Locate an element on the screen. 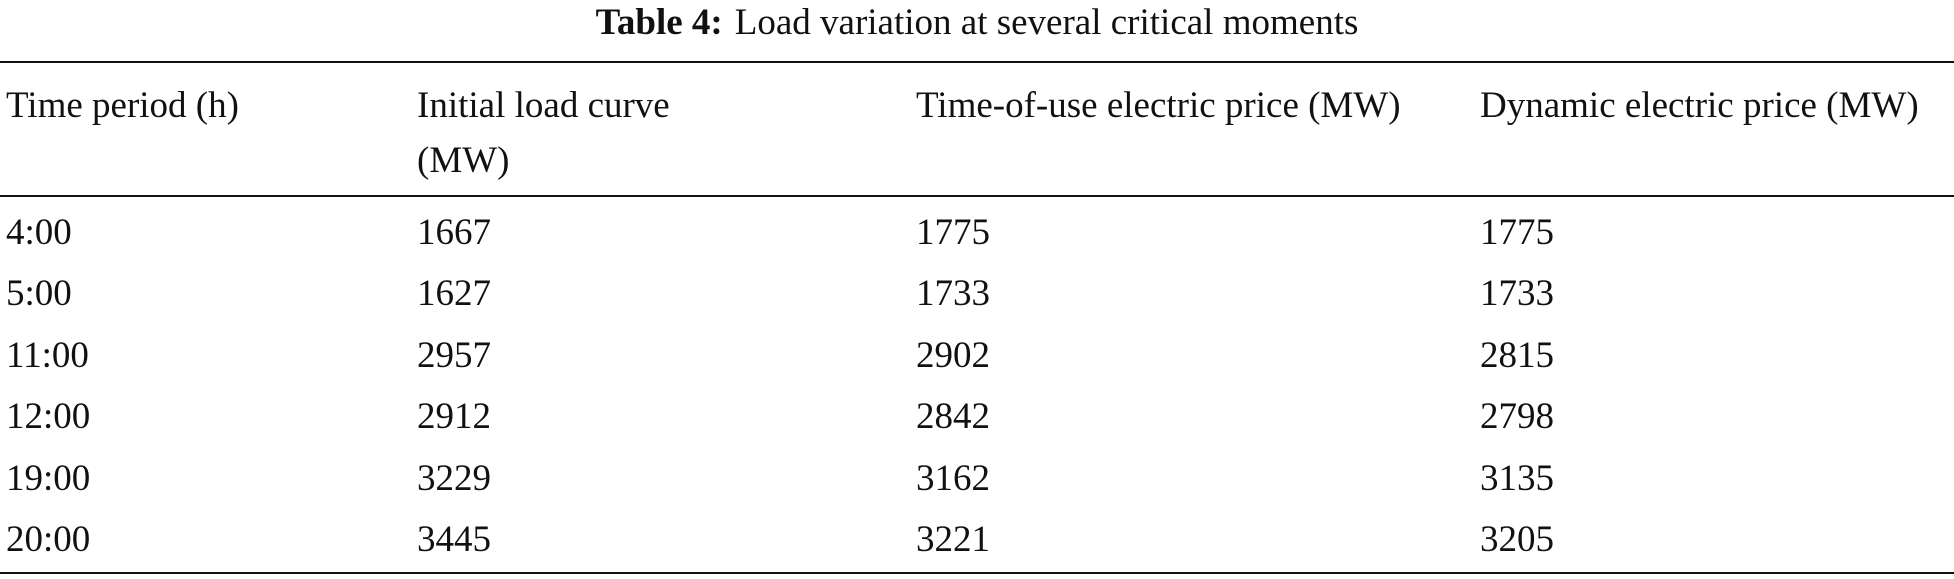  table-cell: 2957 is located at coordinates (454, 355).